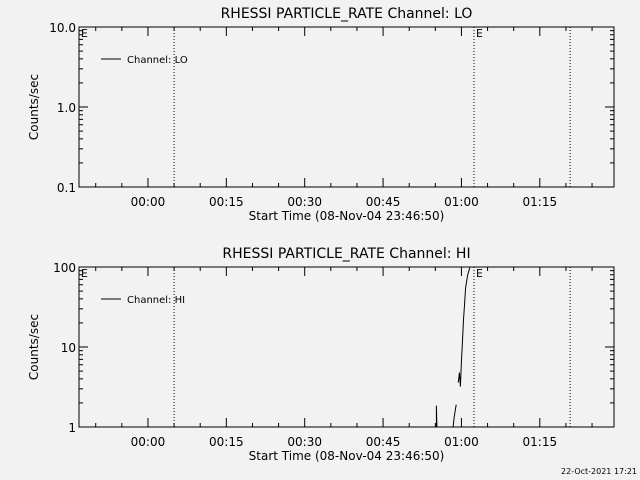  Describe the element at coordinates (540, 202) in the screenshot. I see `x-tick-label-lo: 01:15` at that location.